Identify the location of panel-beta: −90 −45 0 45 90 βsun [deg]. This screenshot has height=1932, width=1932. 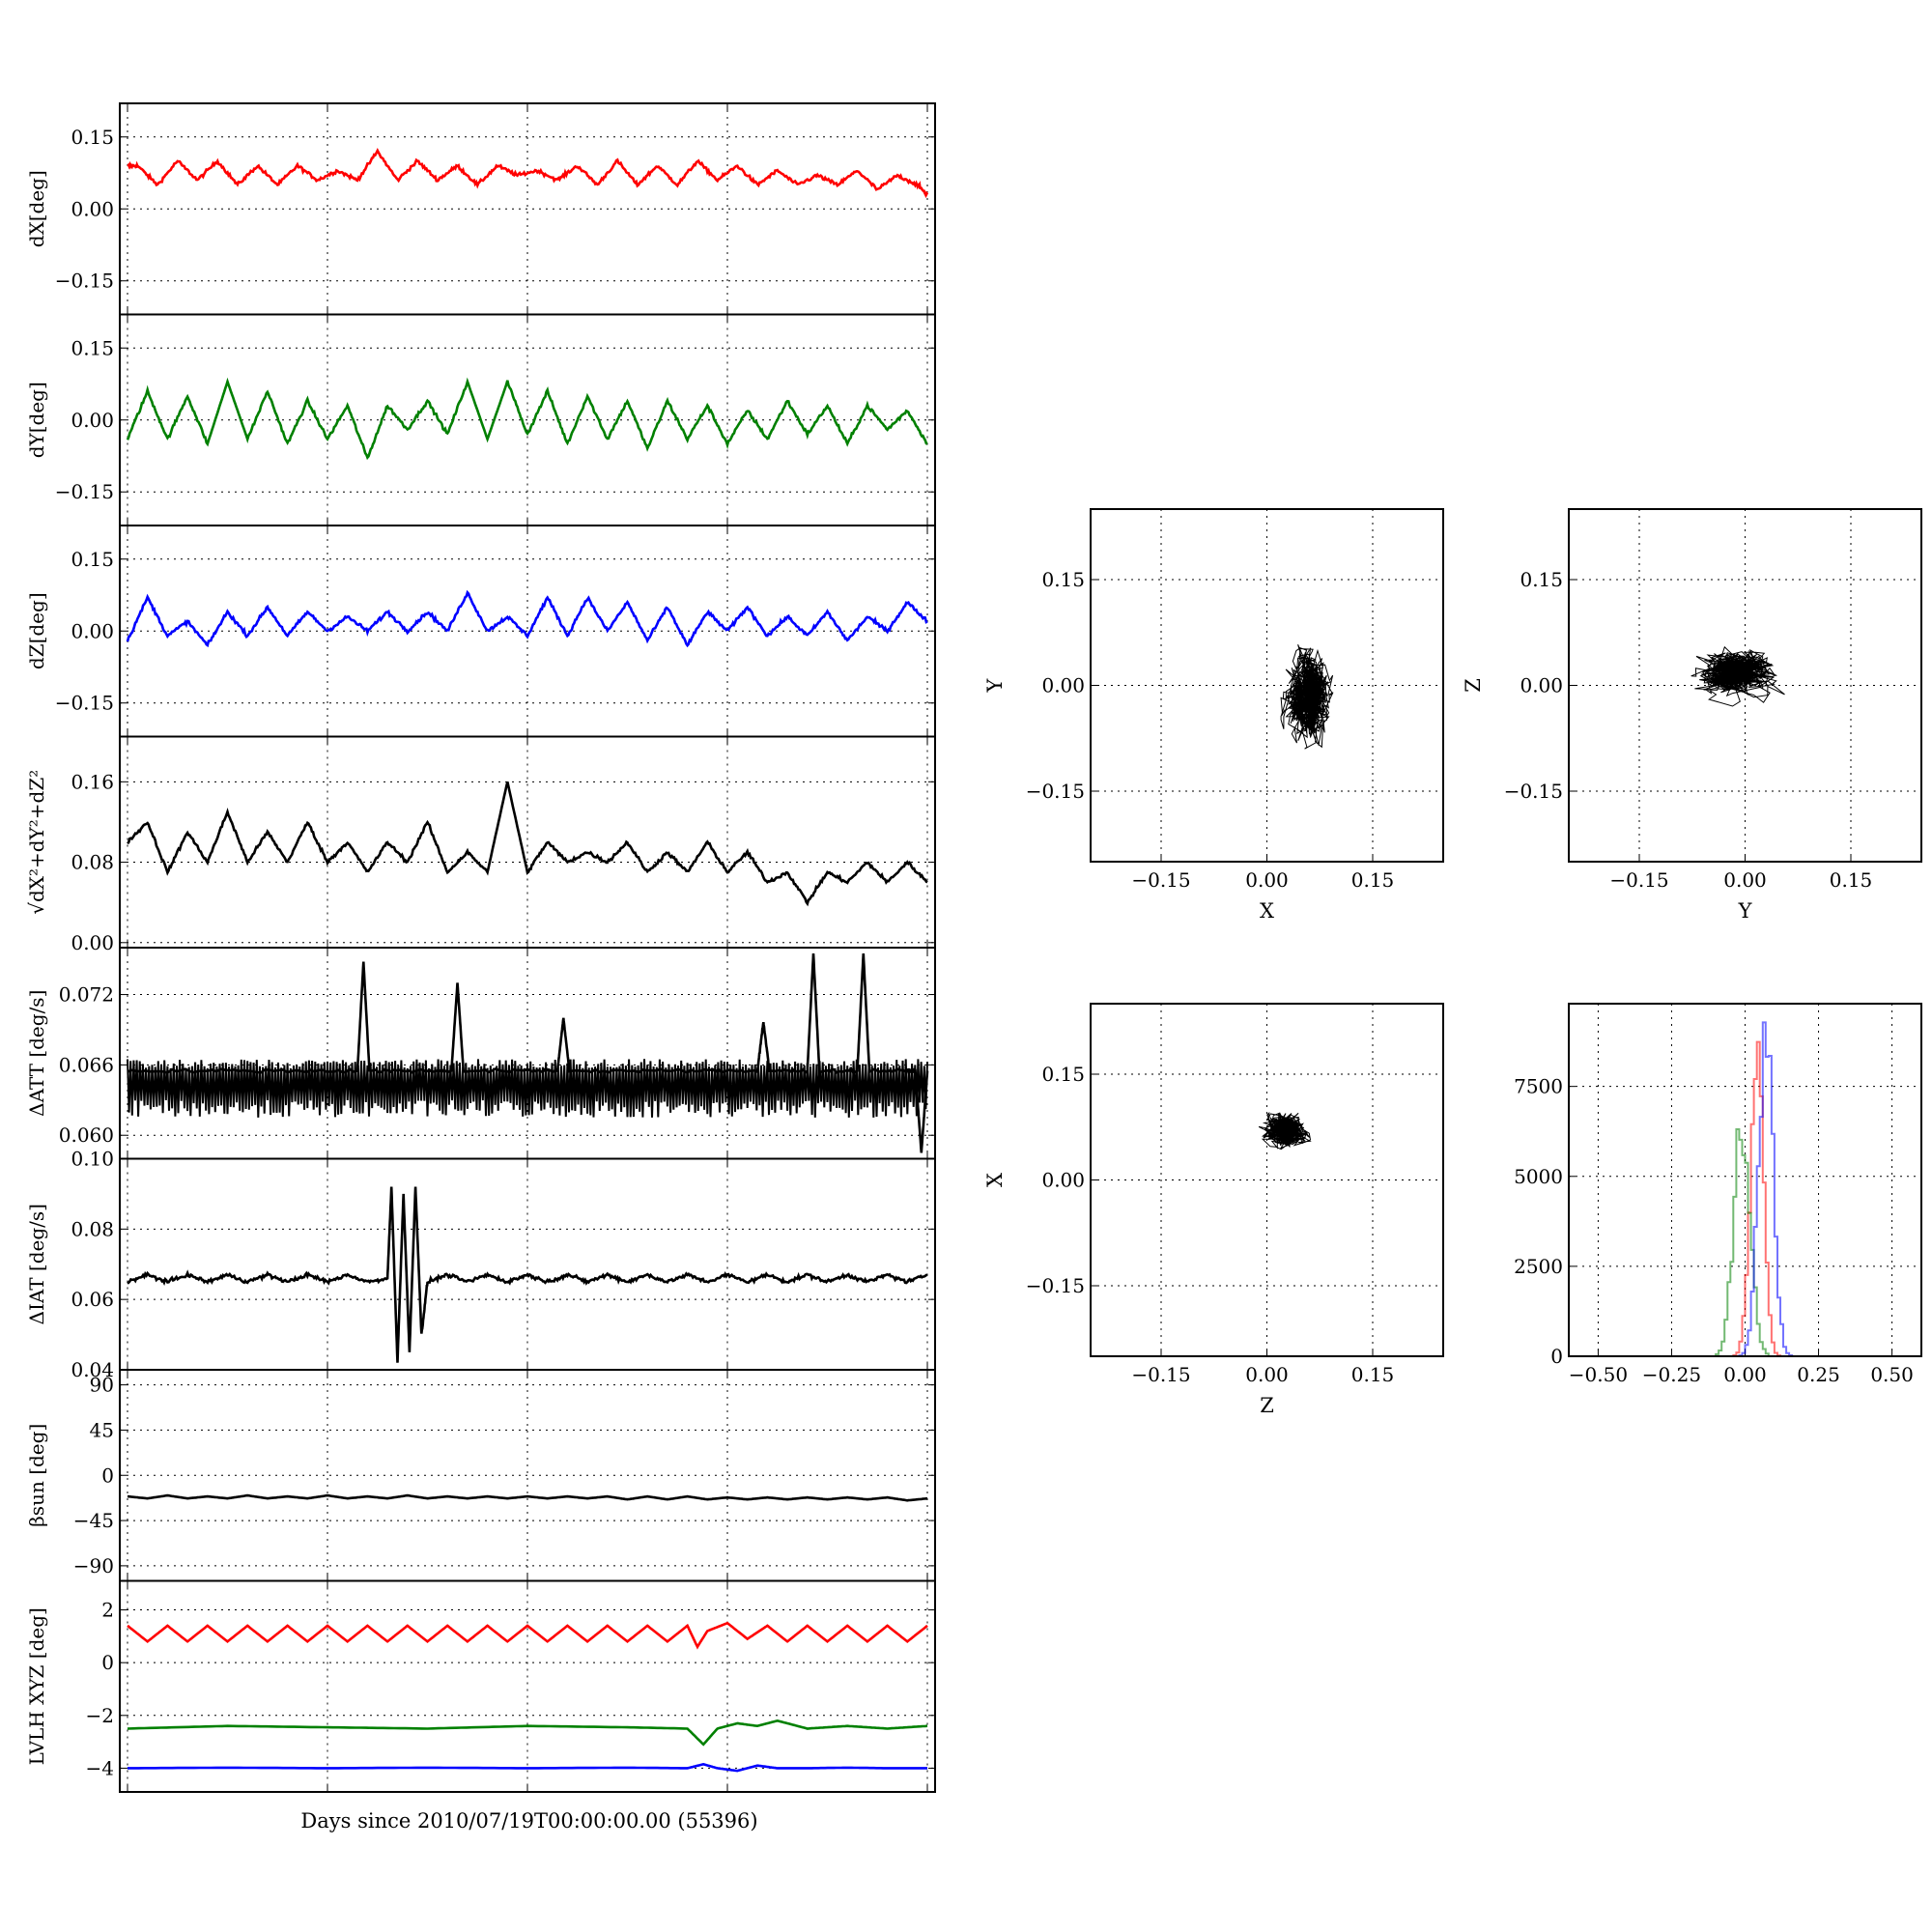
(480, 1475).